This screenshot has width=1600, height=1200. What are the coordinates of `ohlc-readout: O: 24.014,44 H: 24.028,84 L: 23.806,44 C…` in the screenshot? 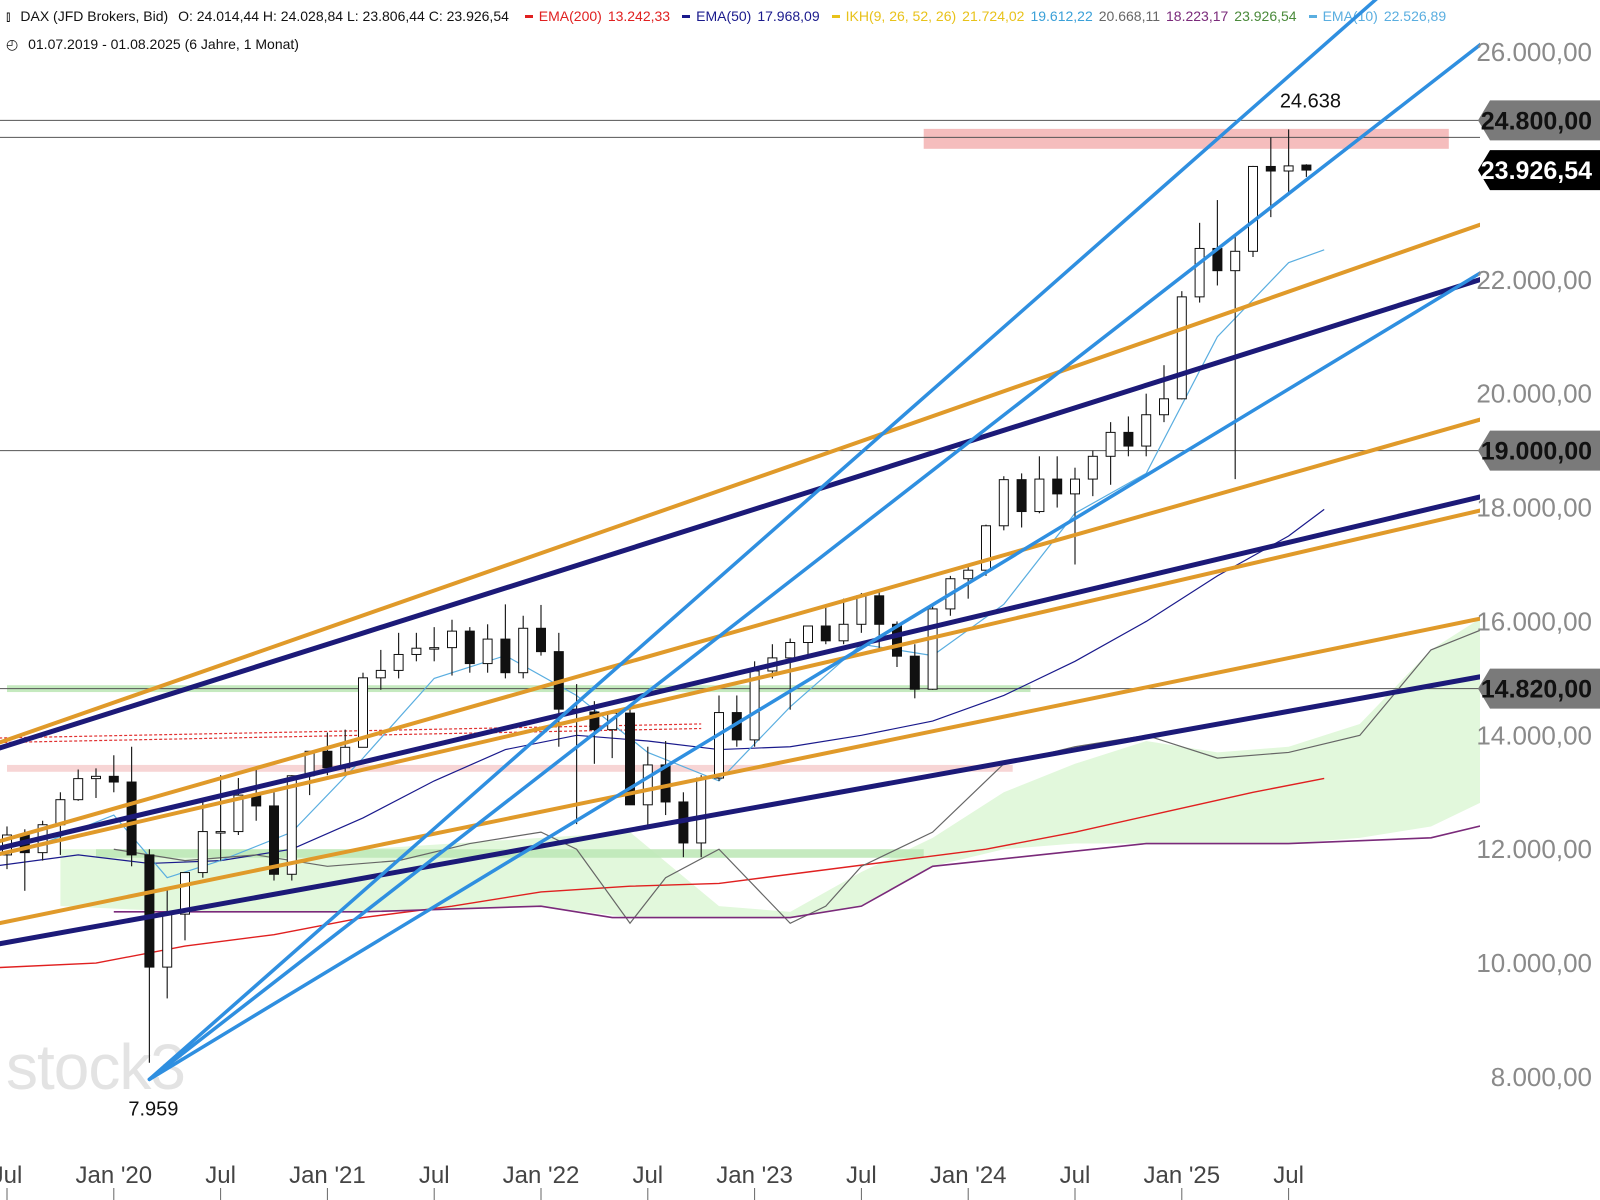 It's located at (343, 16).